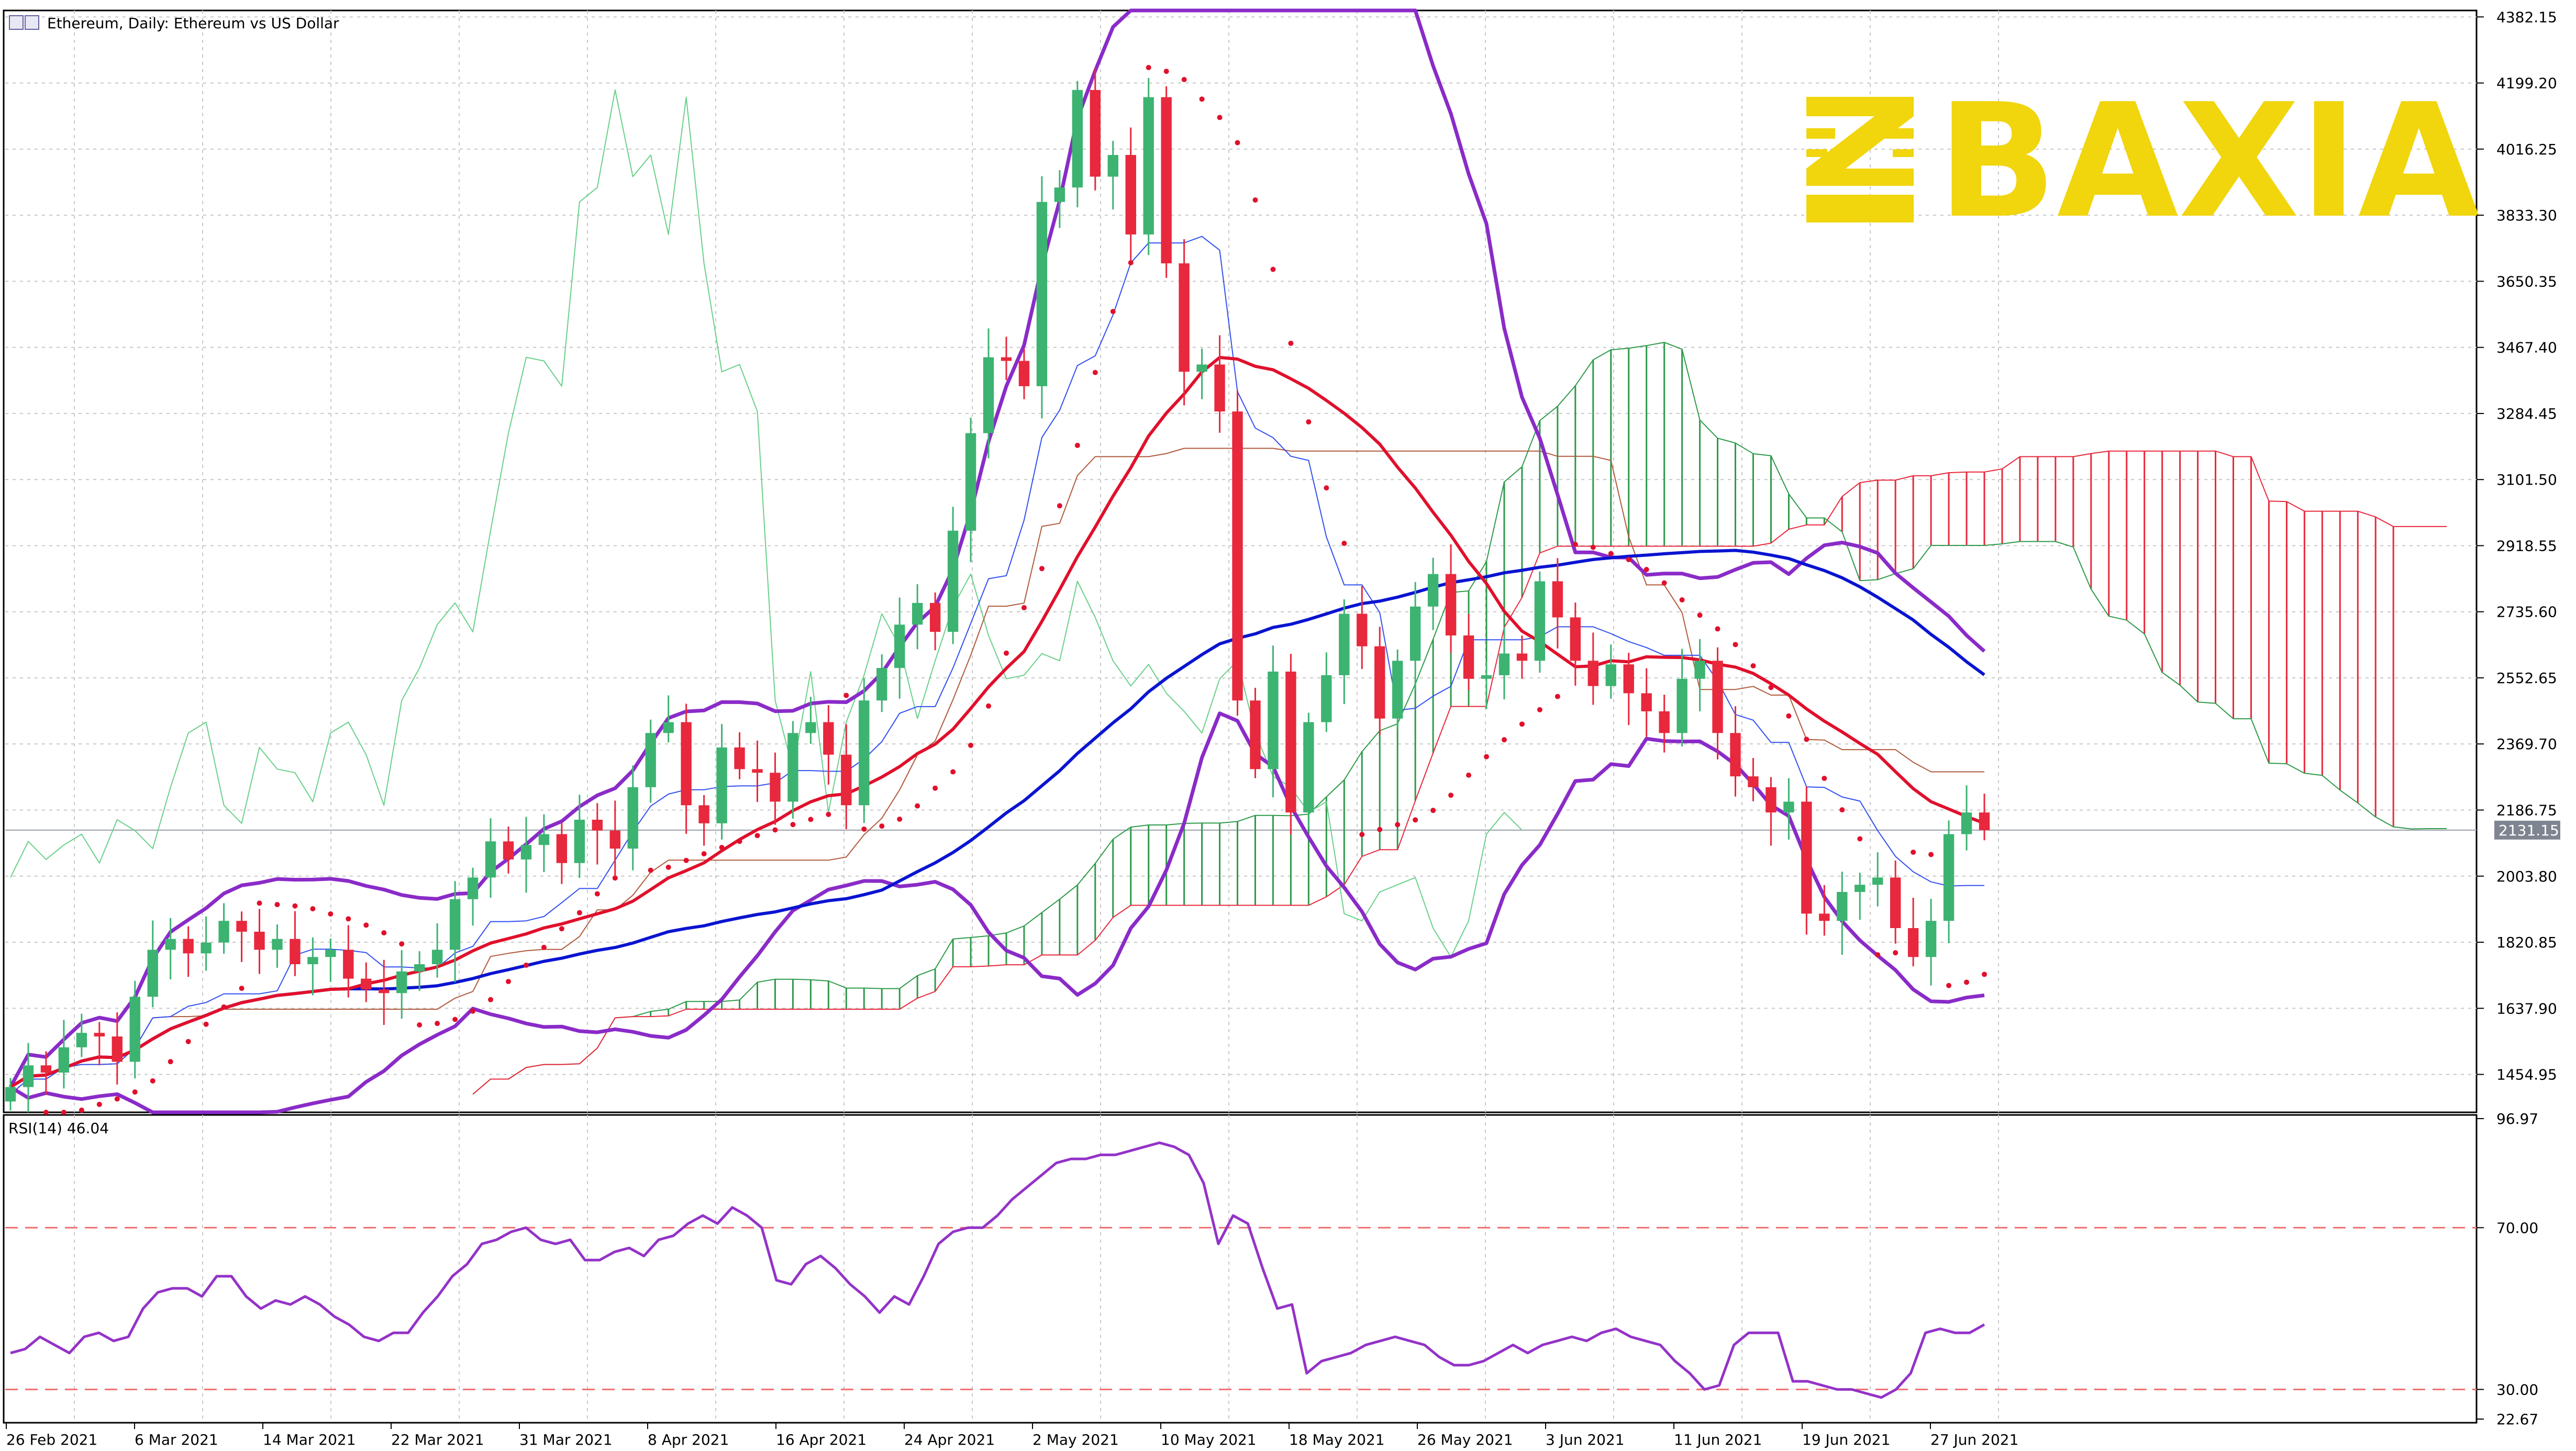 Image resolution: width=2576 pixels, height=1451 pixels. I want to click on price-tick-label: 1454.95, so click(2526, 1075).